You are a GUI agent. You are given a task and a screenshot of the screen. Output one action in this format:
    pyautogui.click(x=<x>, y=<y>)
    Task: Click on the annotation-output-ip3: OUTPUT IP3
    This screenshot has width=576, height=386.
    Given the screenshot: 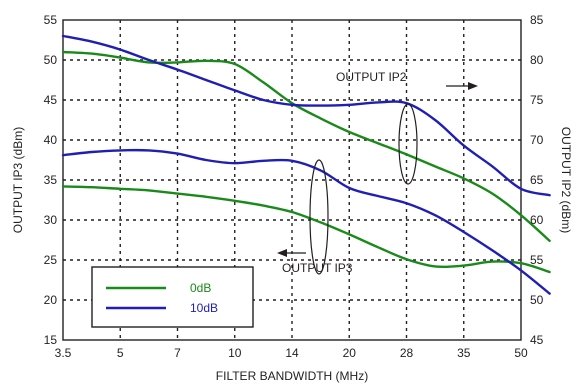 What is the action you would take?
    pyautogui.click(x=317, y=268)
    